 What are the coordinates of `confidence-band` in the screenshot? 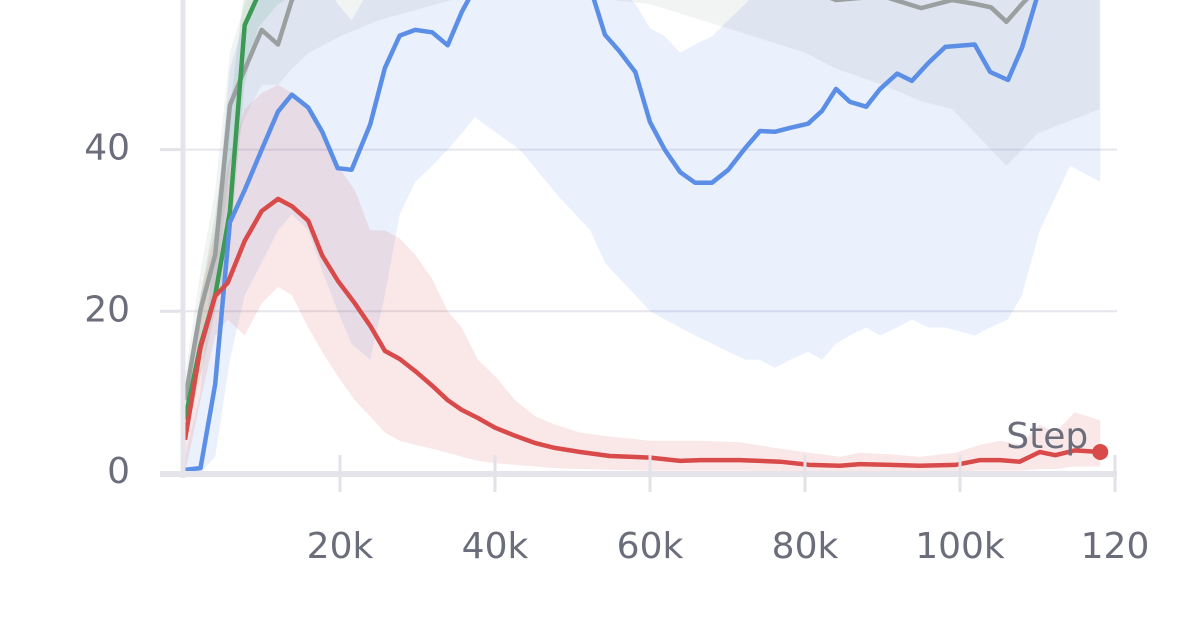 It's located at (235, 220).